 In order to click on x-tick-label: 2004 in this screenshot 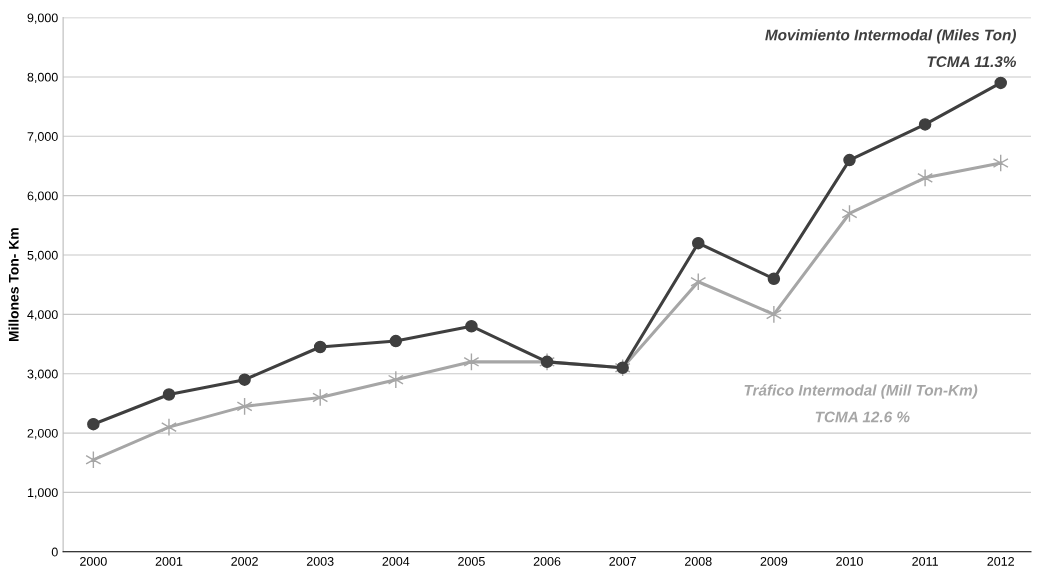, I will do `click(396, 561)`.